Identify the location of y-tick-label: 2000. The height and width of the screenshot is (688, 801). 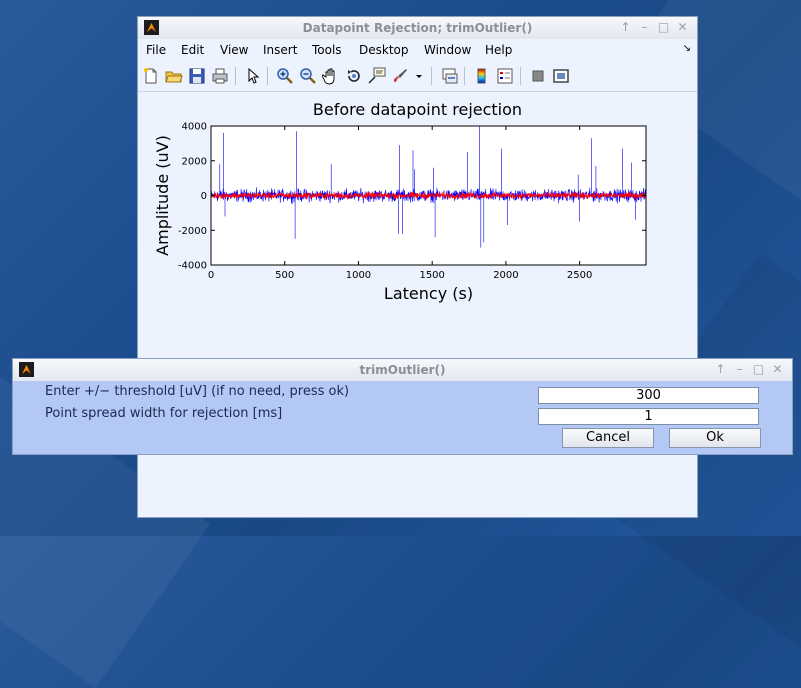
(194, 161).